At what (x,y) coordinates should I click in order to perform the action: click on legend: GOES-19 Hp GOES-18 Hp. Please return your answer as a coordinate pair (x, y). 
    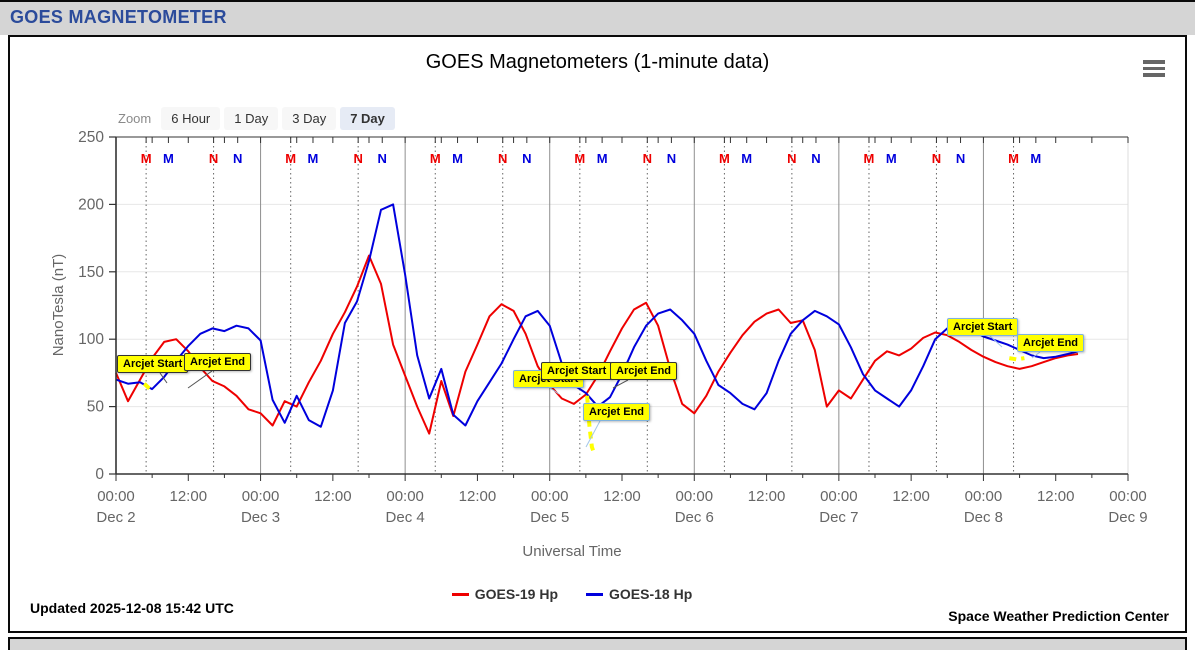
    Looking at the image, I should click on (572, 594).